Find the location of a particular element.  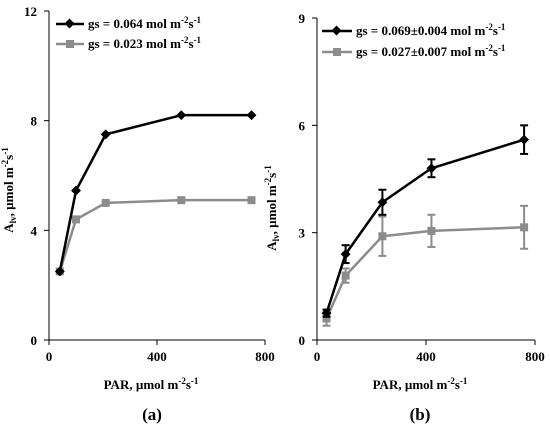

panel-caption: (a) is located at coordinates (152, 414).